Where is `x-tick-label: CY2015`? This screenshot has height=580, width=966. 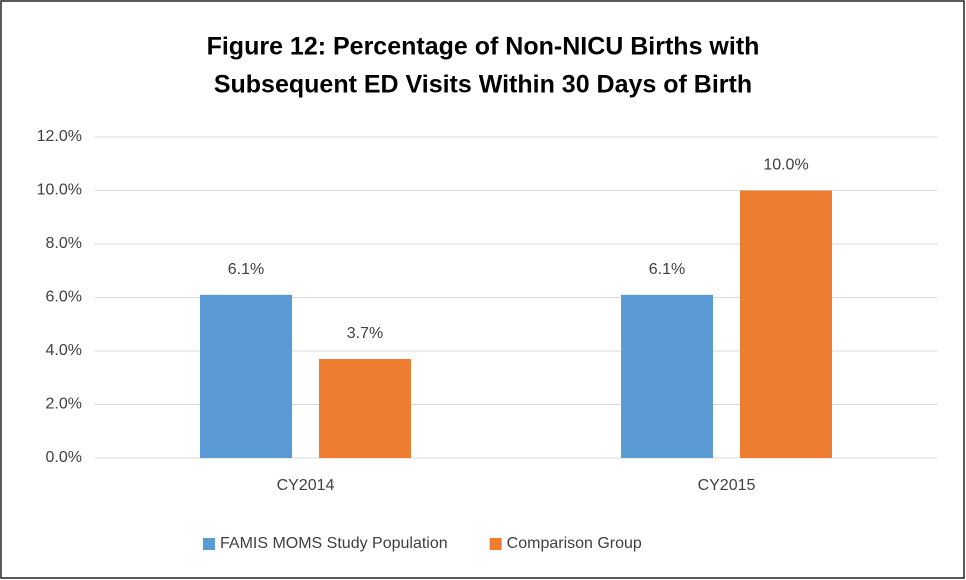
x-tick-label: CY2015 is located at coordinates (727, 485).